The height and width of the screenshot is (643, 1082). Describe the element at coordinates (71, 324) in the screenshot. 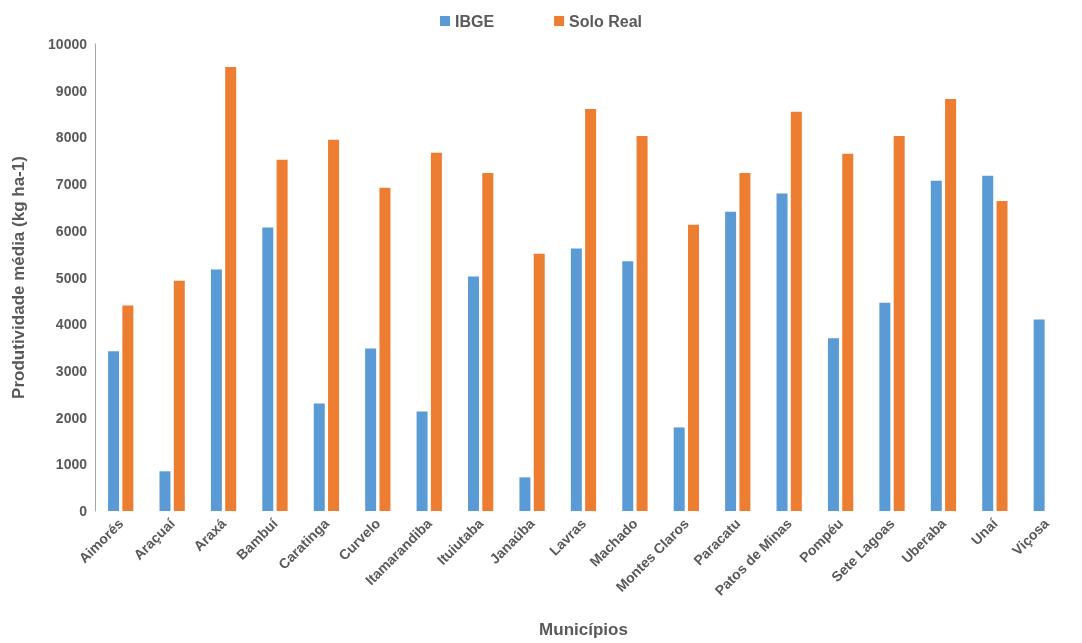

I see `y-tick-label: 4000` at that location.